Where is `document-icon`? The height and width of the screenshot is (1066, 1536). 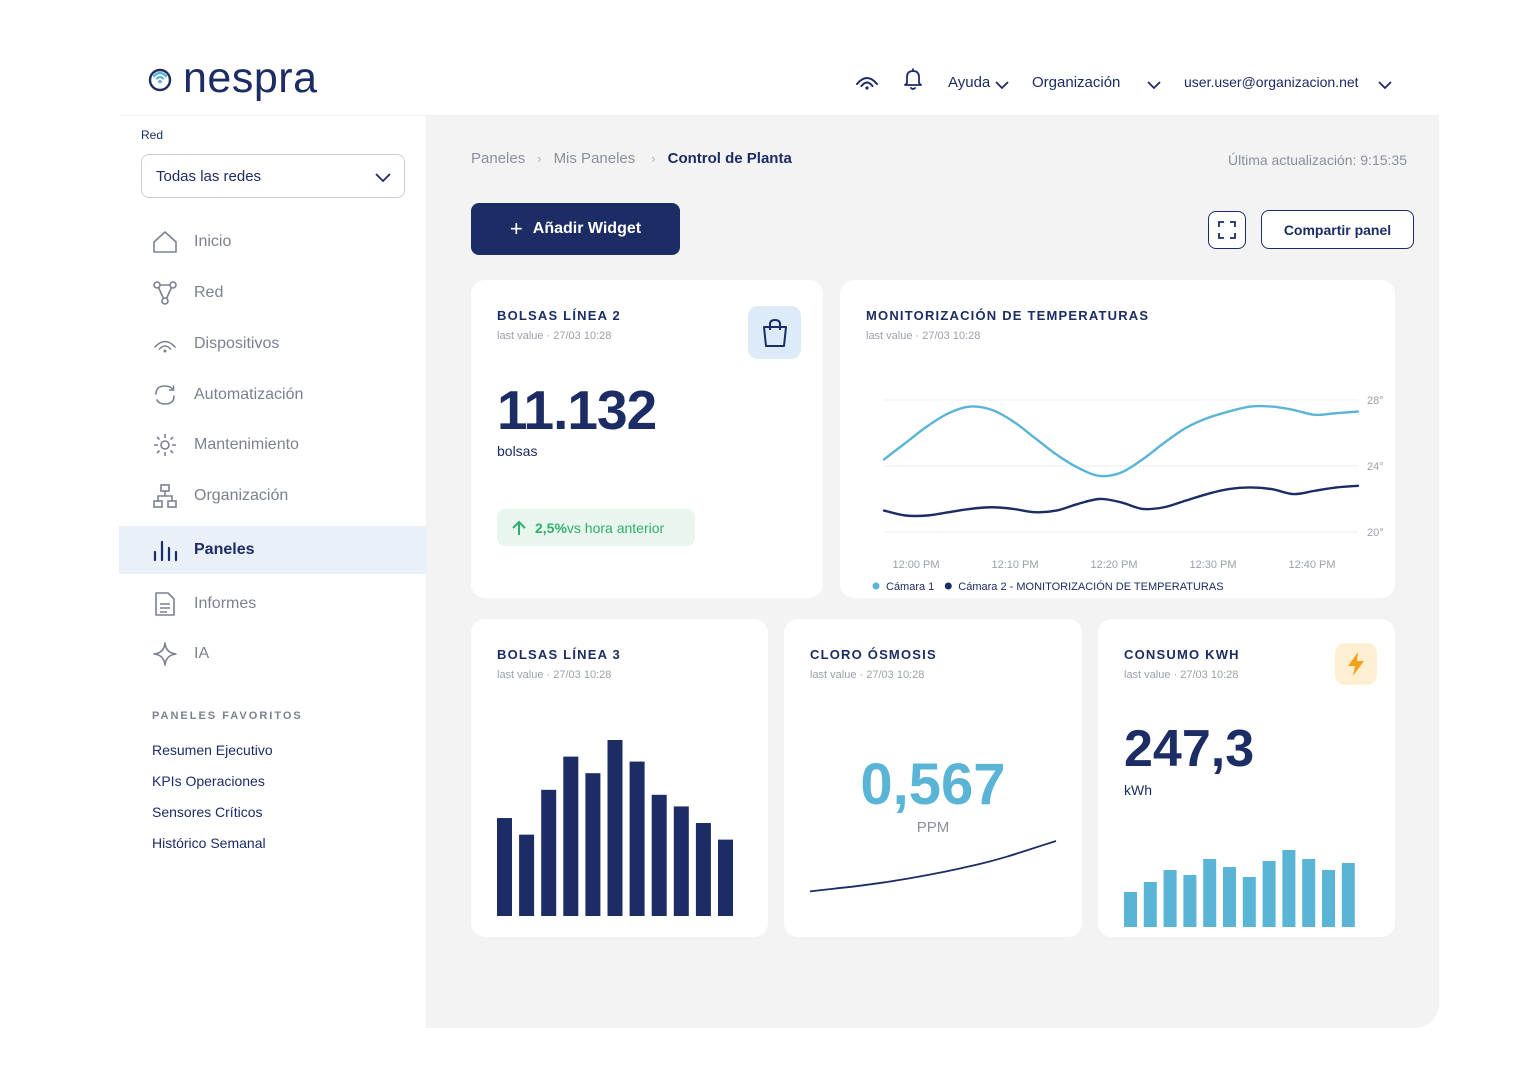
document-icon is located at coordinates (165, 604).